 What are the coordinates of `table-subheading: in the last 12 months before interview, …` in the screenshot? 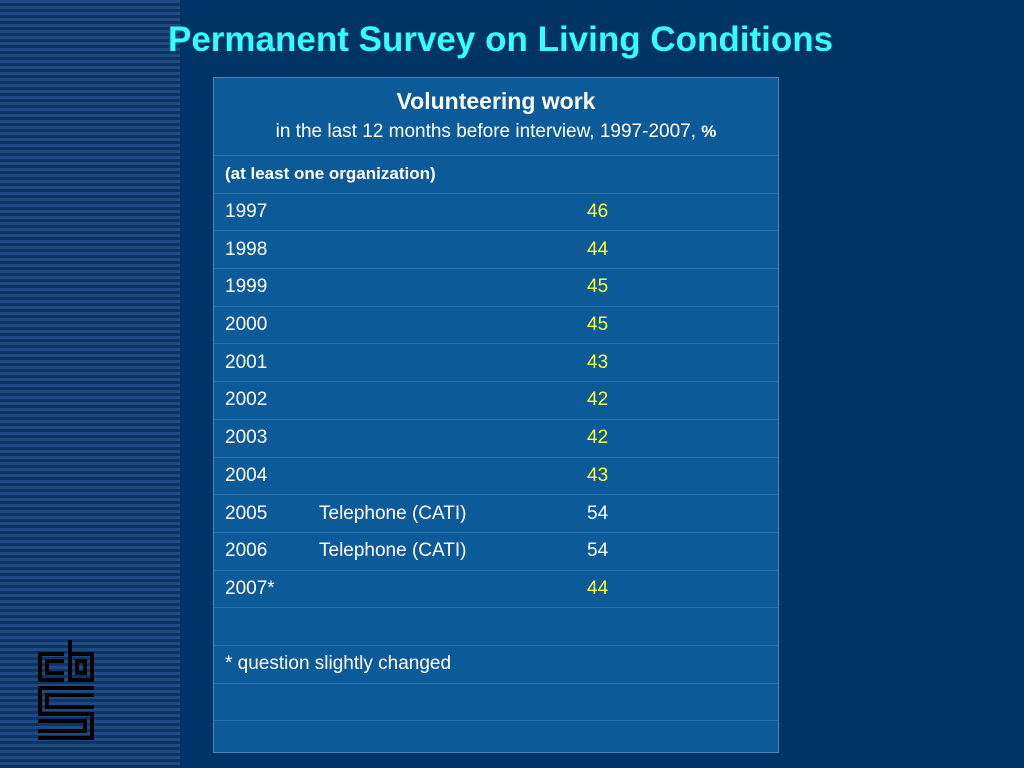 It's located at (485, 131).